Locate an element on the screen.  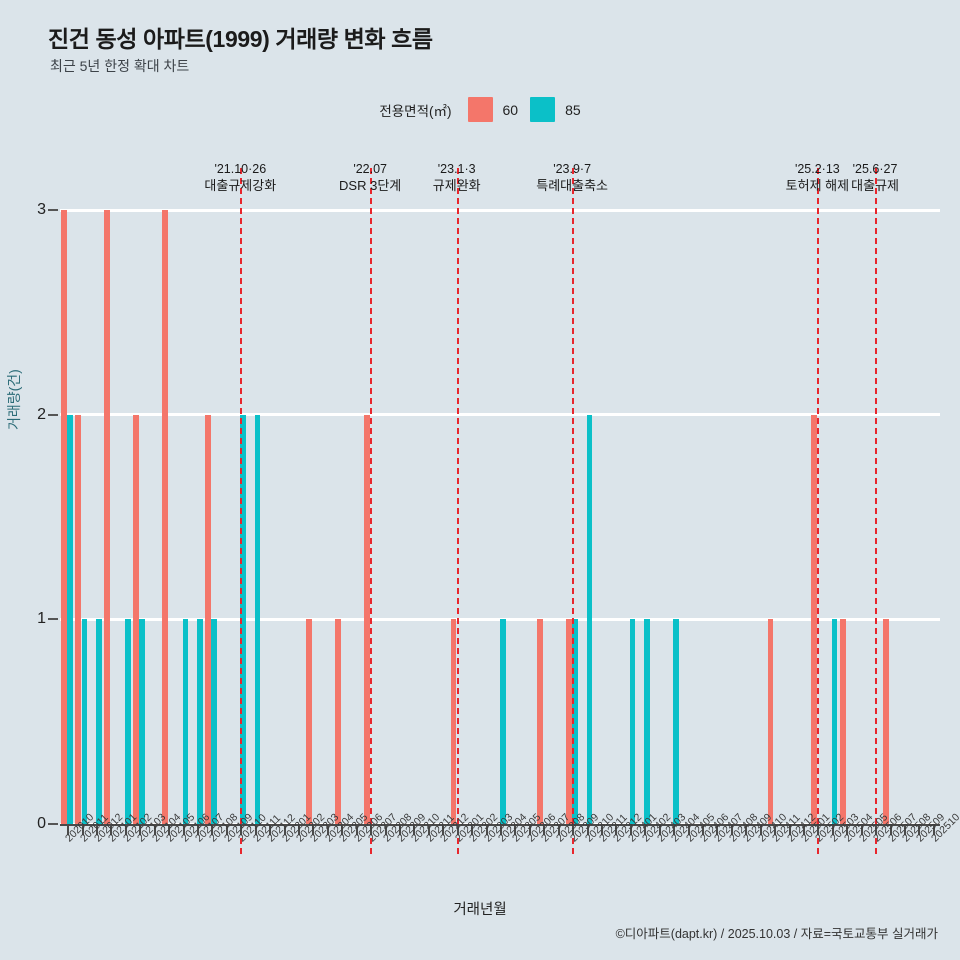
annotation-text-202301: 규제완화 is located at coordinates (456, 185).